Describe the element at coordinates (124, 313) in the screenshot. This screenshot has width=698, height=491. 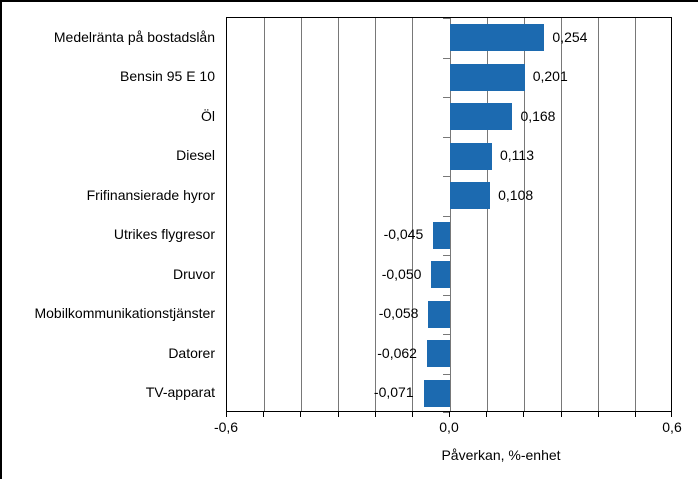
I see `category-label: Mobilkommunikationstjänster` at that location.